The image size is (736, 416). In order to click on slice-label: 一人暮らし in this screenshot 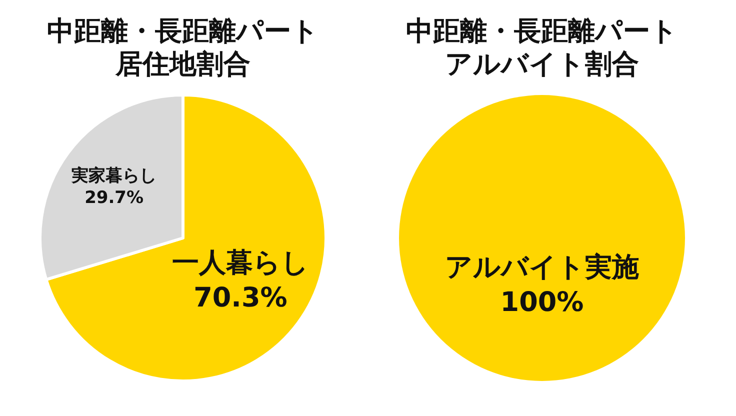, I will do `click(240, 263)`.